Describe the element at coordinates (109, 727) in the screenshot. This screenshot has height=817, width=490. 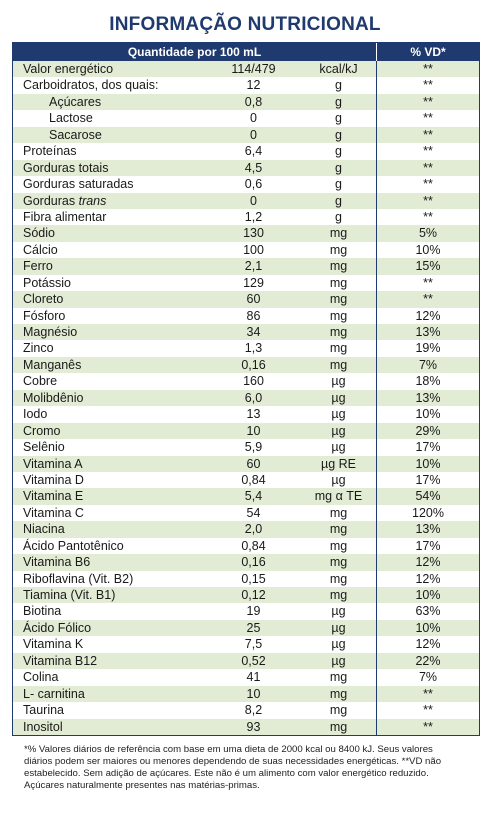
I see `nutrient-name: Inositol` at that location.